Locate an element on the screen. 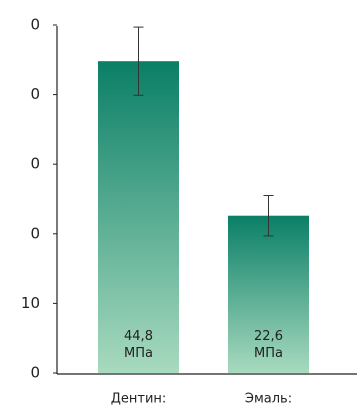 This screenshot has width=357, height=409. value-label-line: 22,6 is located at coordinates (268, 336).